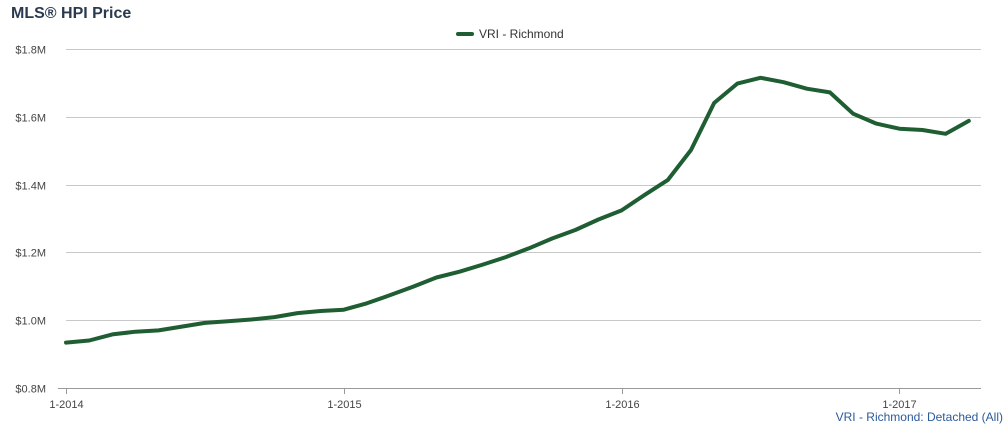  I want to click on y-tick-label: $1.6M, so click(30, 119).